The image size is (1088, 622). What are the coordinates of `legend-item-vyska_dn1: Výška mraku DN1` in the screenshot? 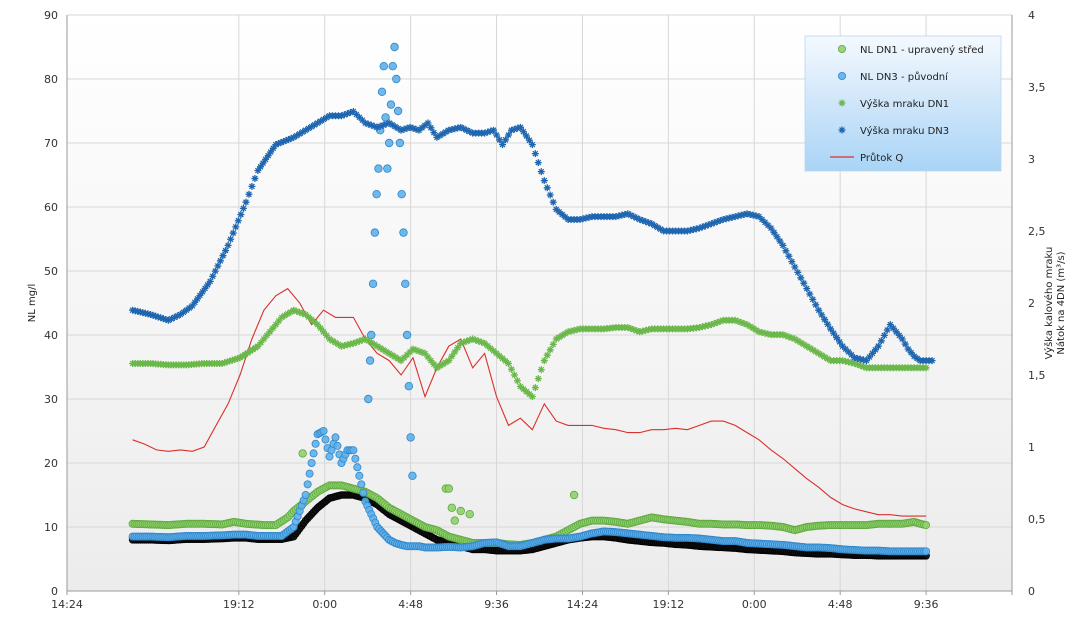 It's located at (894, 104).